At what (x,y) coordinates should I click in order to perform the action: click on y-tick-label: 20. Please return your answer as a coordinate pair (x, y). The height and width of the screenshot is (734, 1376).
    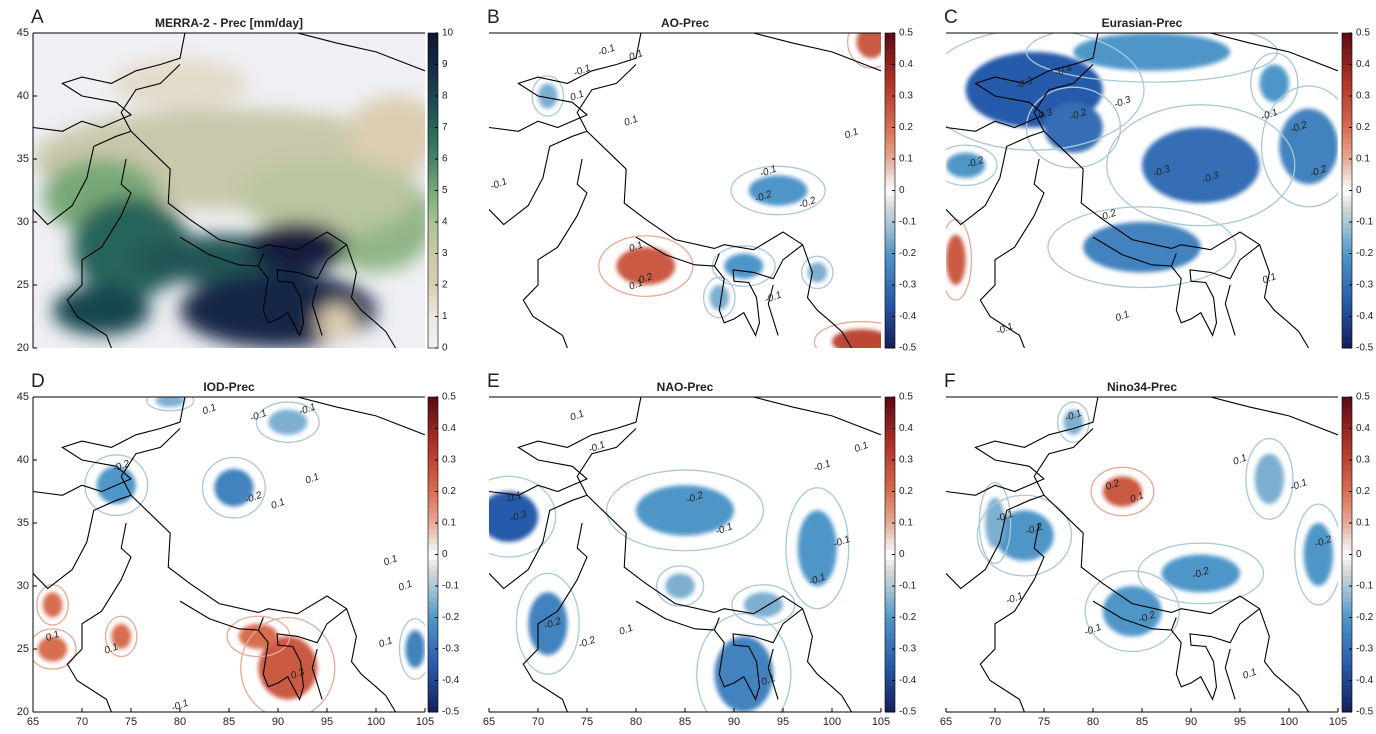
    Looking at the image, I should click on (23, 712).